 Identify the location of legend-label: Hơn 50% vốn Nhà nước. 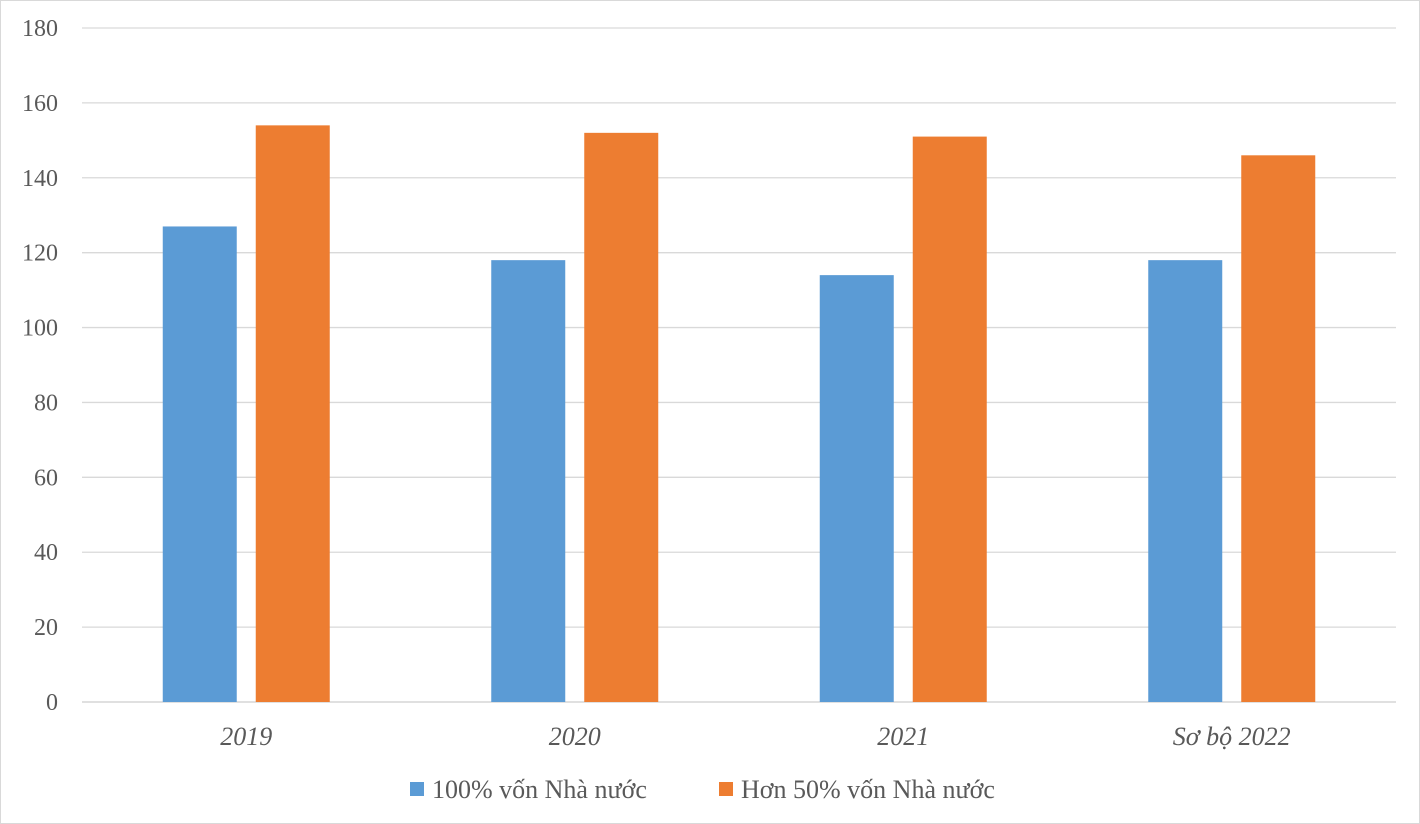
(868, 789).